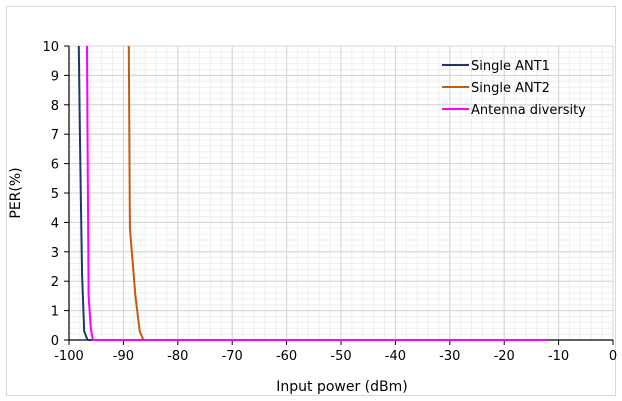 This screenshot has height=401, width=622. I want to click on x-axis-title: Input power (dBm), so click(341, 387).